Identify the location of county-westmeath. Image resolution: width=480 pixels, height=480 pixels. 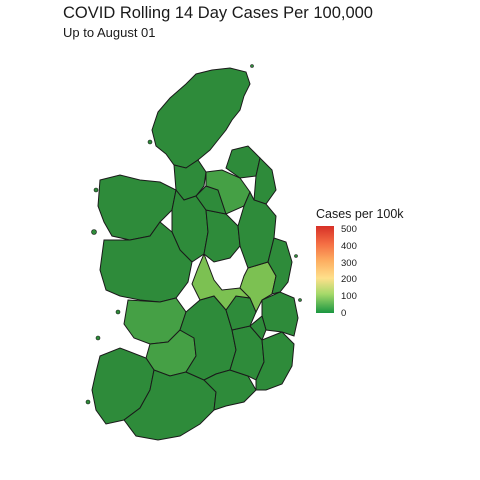
(222, 236).